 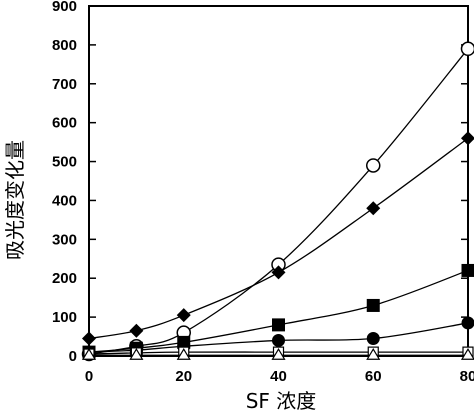 I want to click on x-tick-label: 40, so click(x=278, y=376).